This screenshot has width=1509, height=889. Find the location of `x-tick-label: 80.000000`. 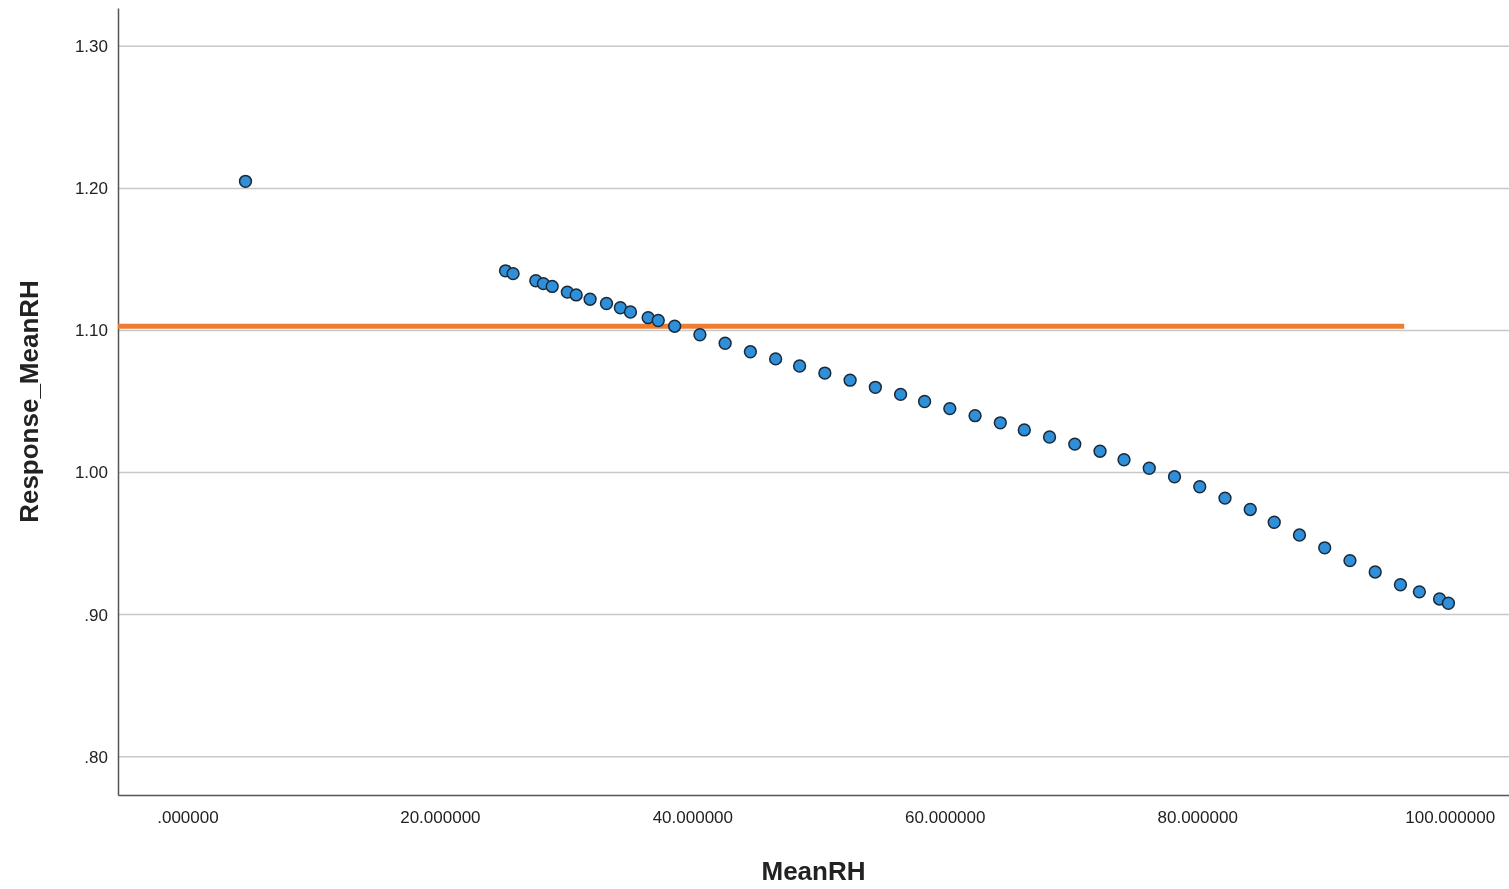

x-tick-label: 80.000000 is located at coordinates (1197, 818).